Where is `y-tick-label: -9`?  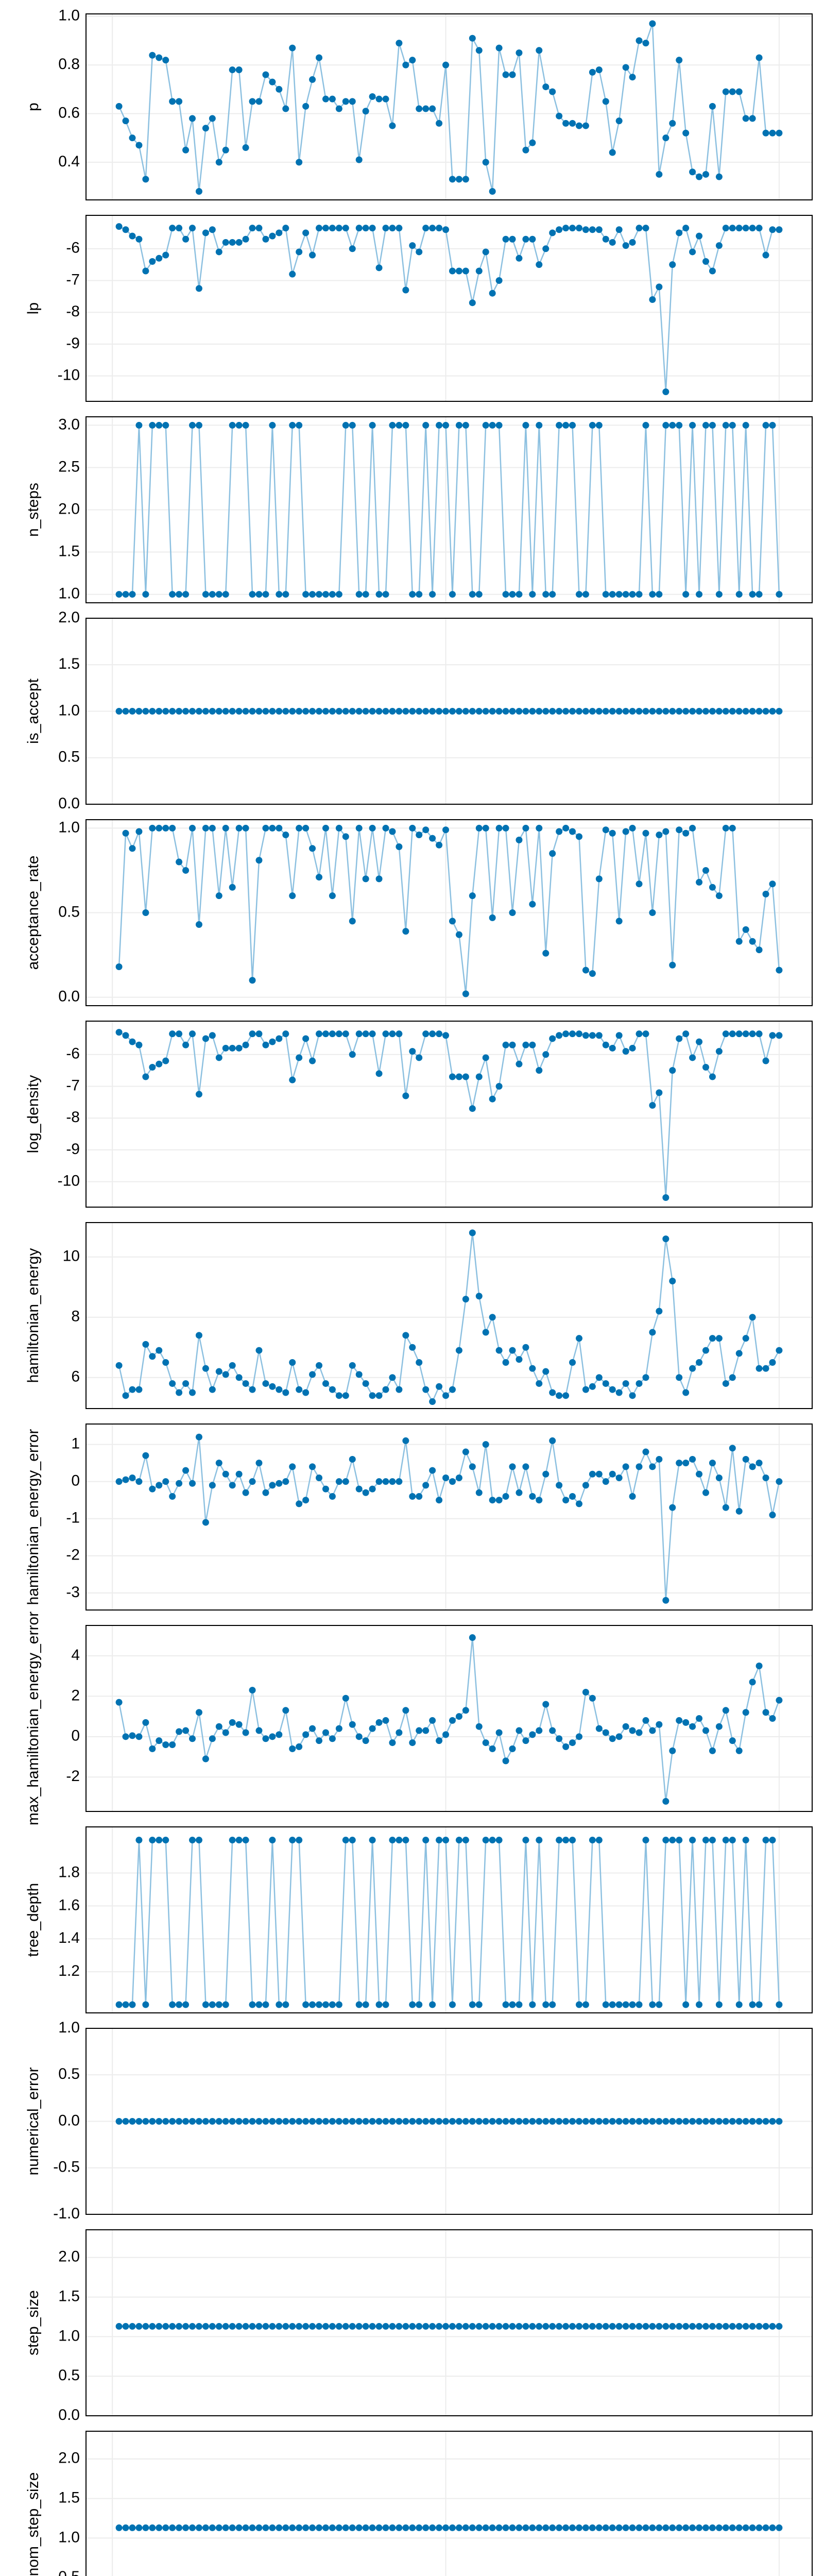
y-tick-label: -9 is located at coordinates (73, 1149).